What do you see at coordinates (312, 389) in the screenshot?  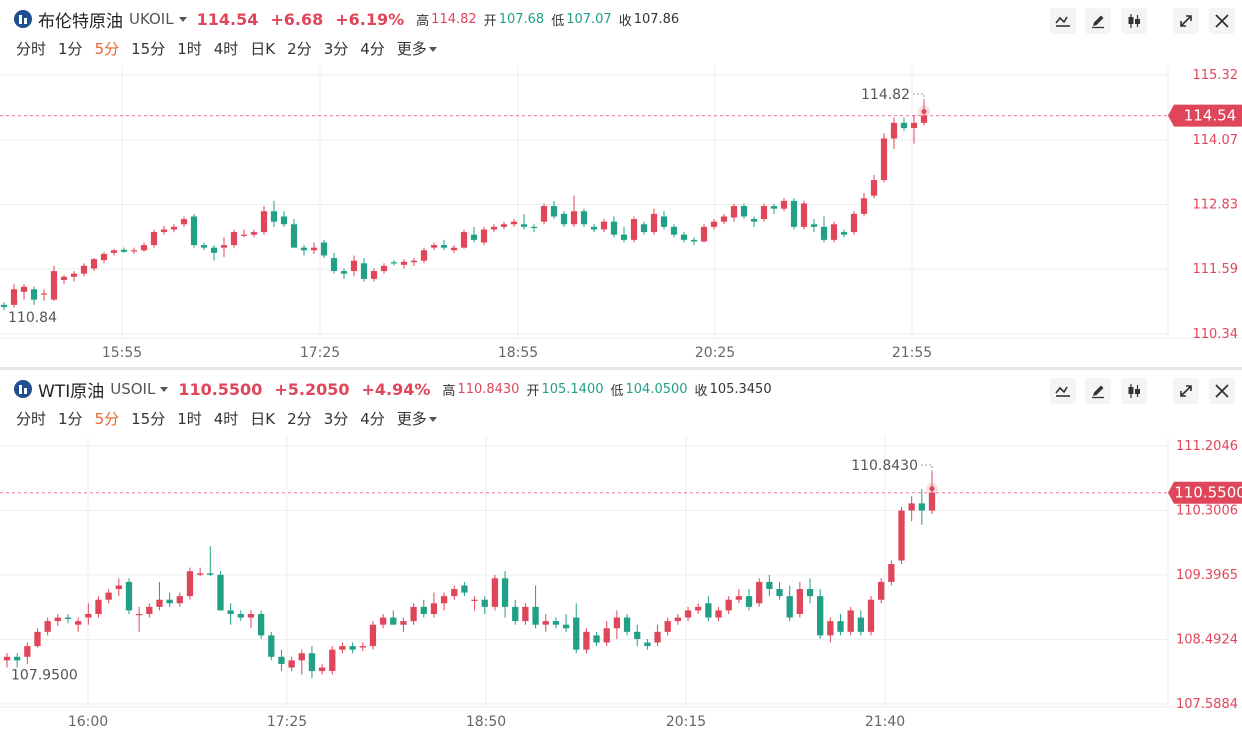 I see `price-change: +5.2050` at bounding box center [312, 389].